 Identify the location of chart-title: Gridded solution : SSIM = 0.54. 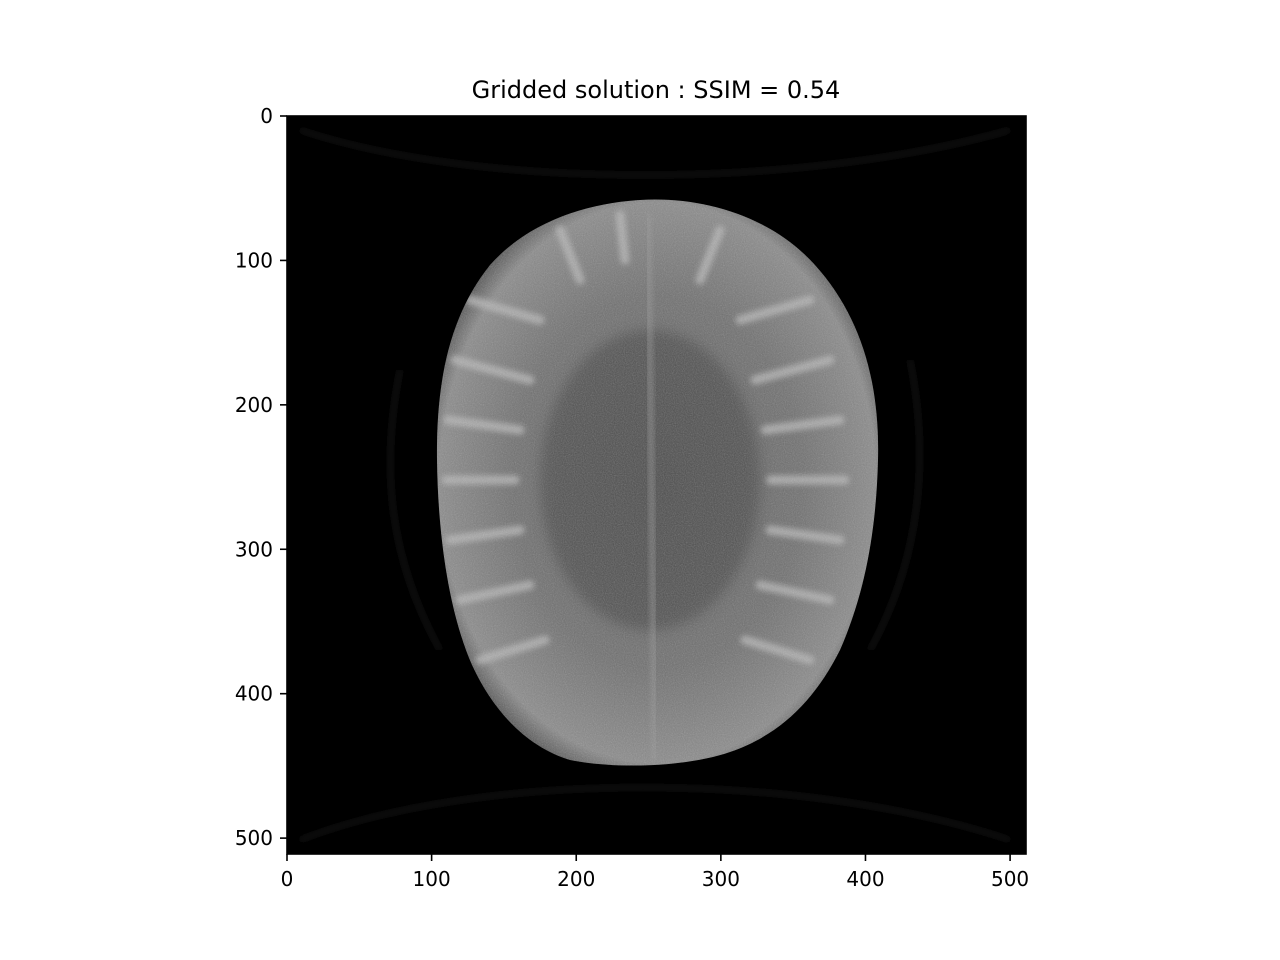
(656, 90).